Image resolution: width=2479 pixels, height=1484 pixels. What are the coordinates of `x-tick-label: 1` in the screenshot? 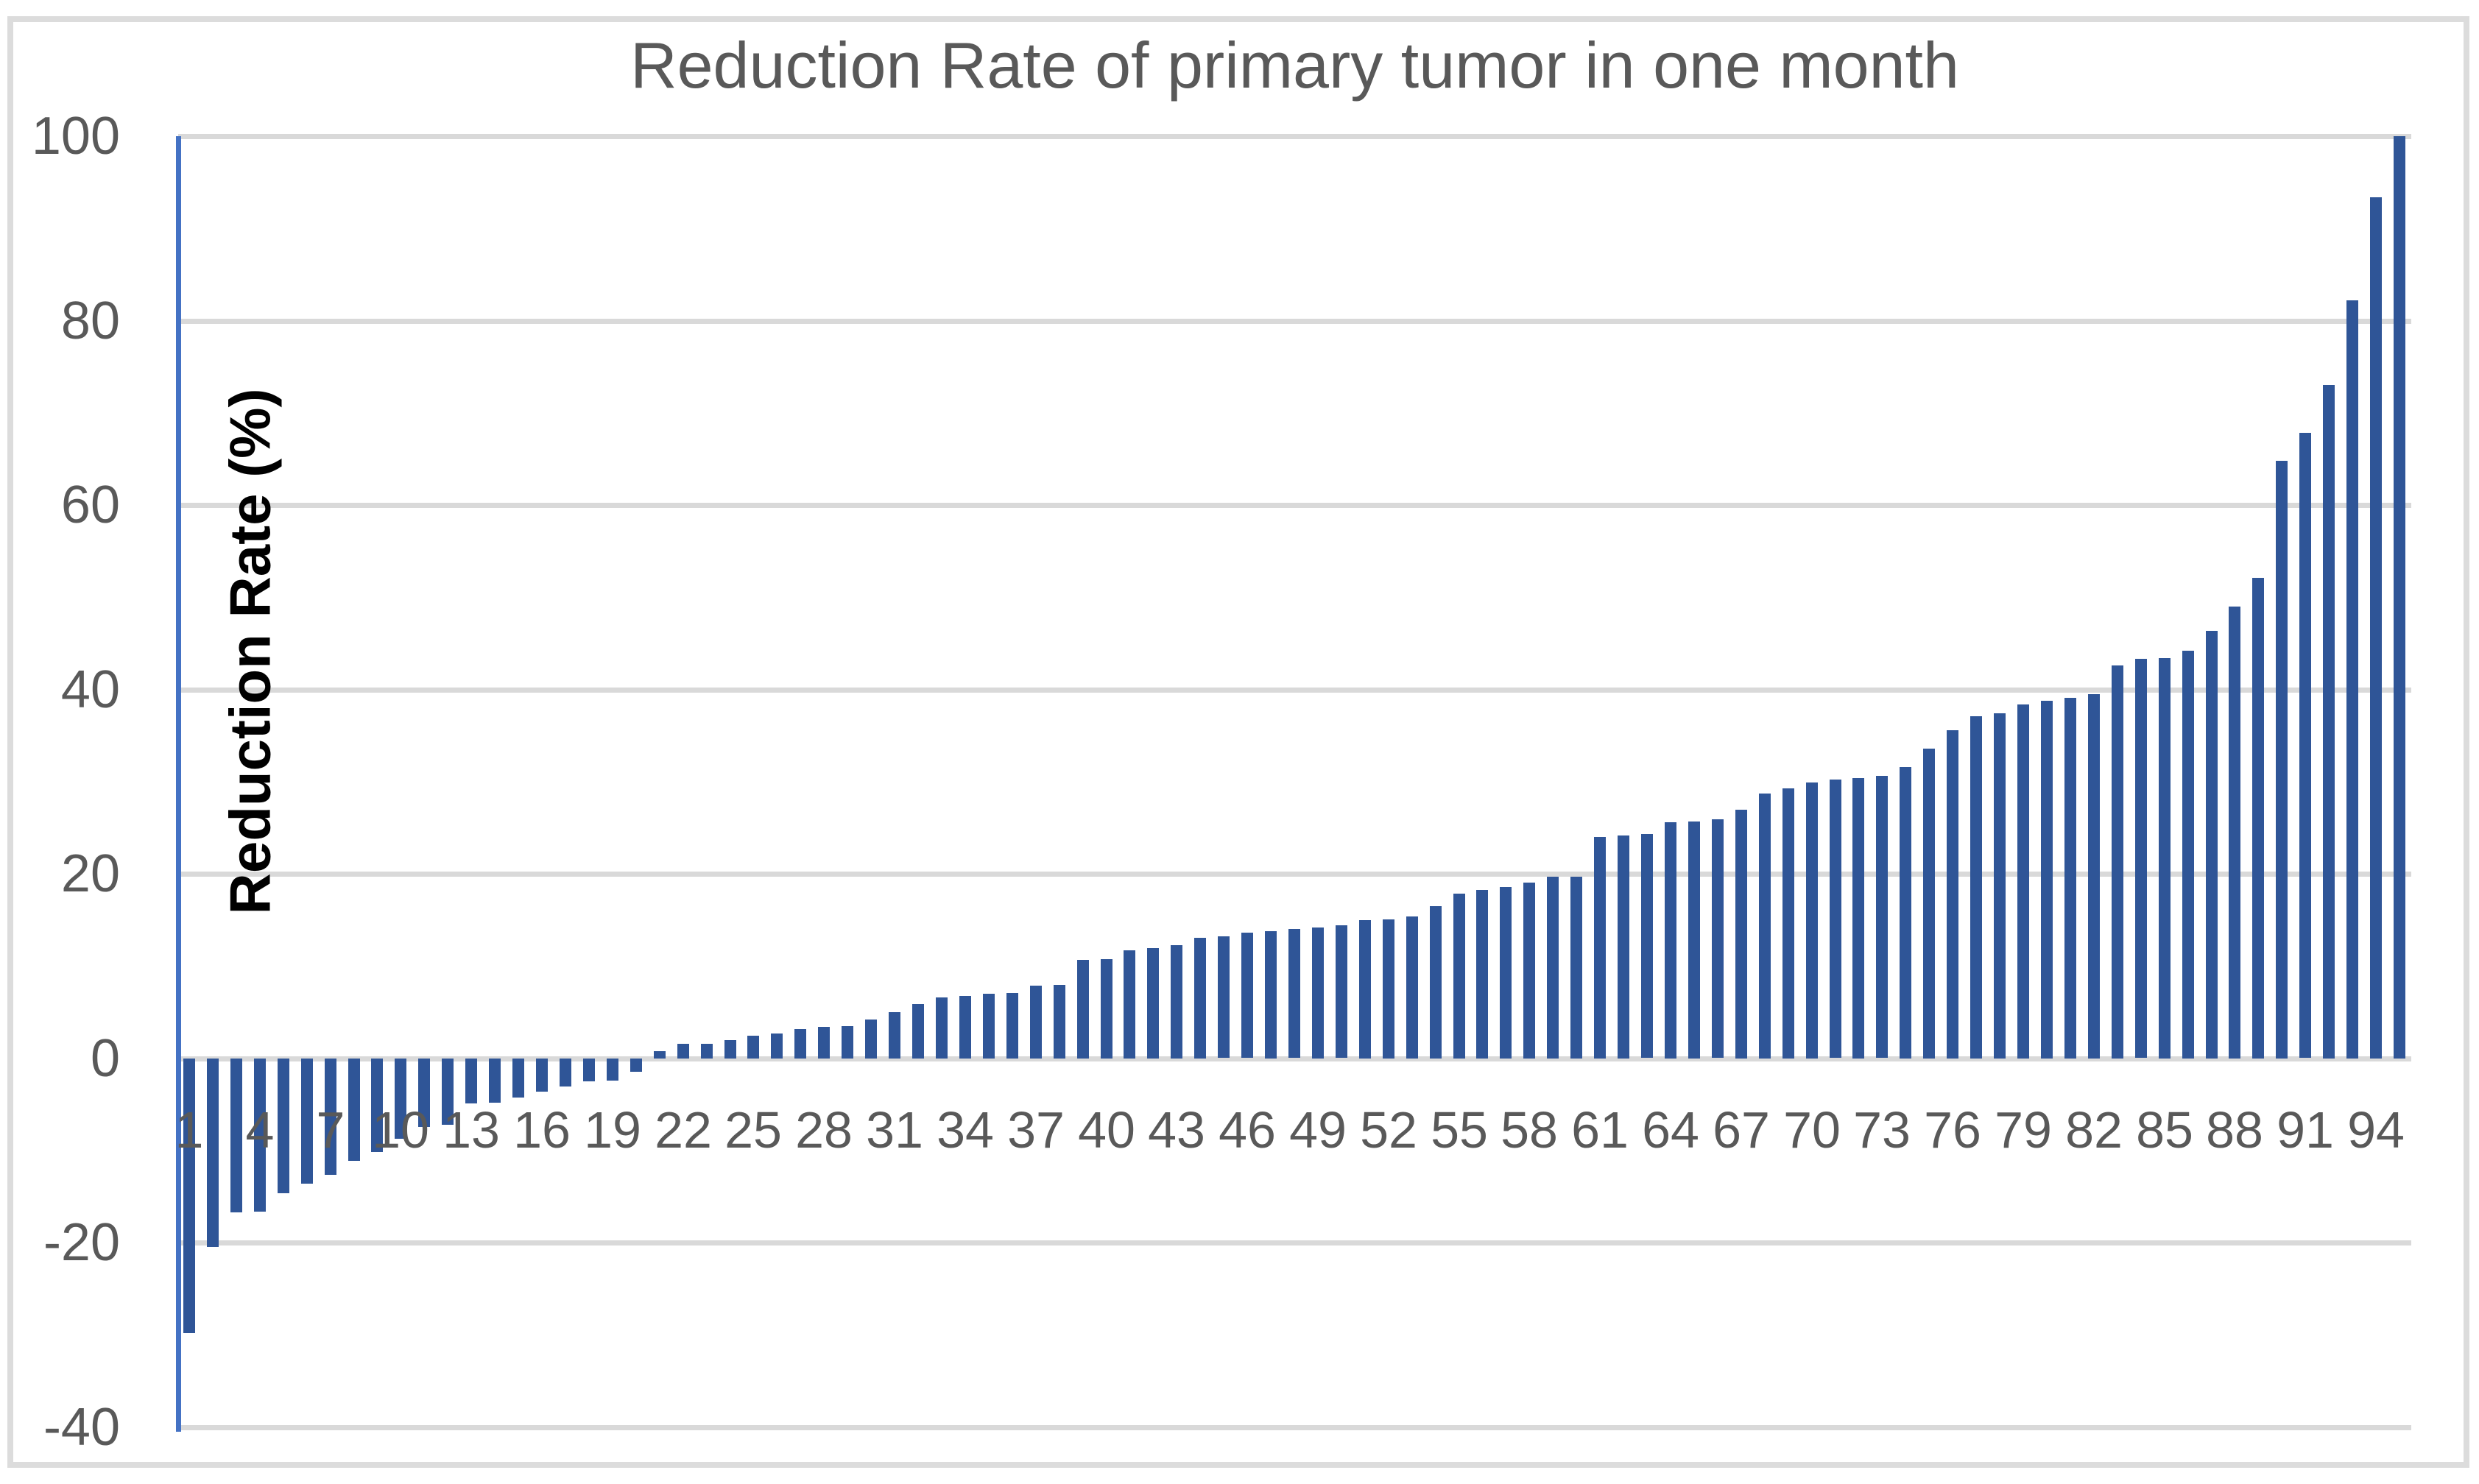 It's located at (189, 1130).